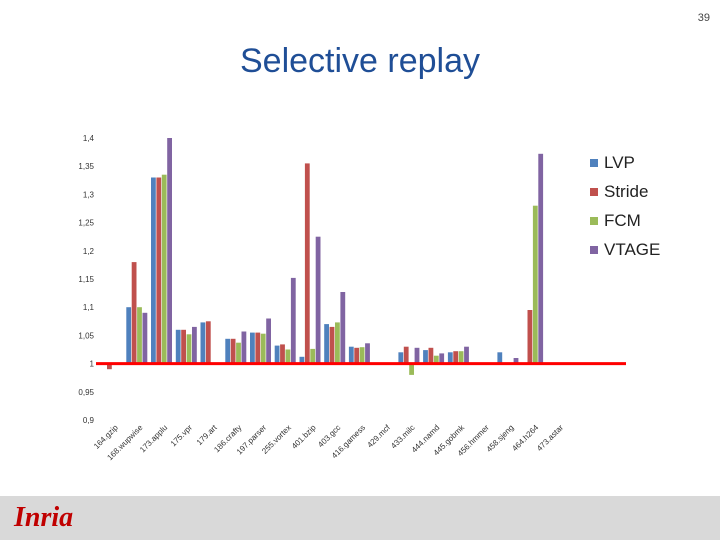 The height and width of the screenshot is (540, 720). I want to click on x-tick-label: 458.sjeng, so click(500, 438).